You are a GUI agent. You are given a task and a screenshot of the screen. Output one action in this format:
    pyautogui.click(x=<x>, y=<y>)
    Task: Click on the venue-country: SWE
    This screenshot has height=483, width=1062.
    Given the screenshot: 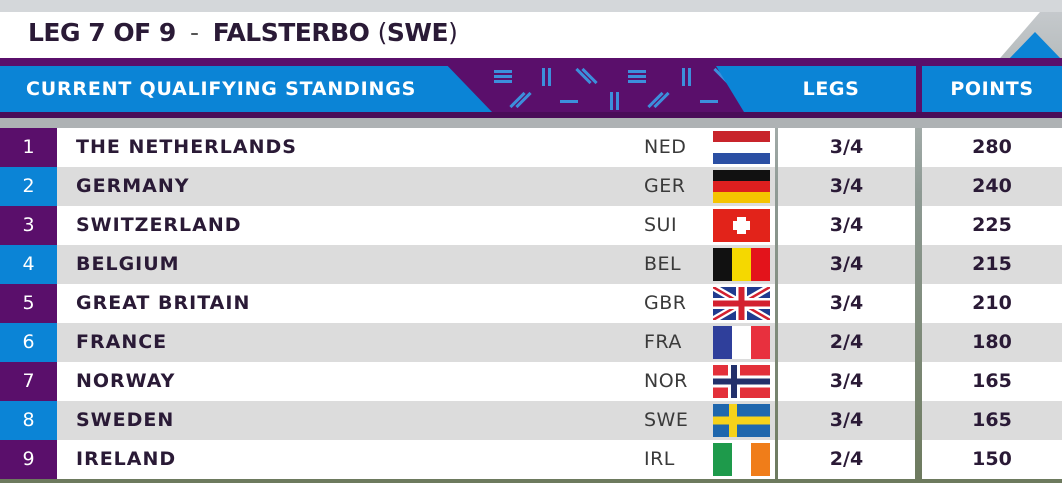 What is the action you would take?
    pyautogui.click(x=417, y=32)
    